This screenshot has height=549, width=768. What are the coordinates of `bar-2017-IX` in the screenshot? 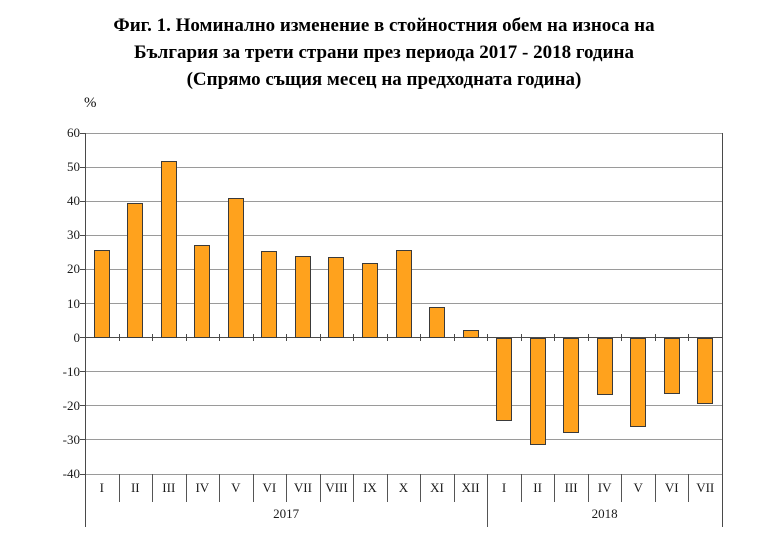 It's located at (369, 300).